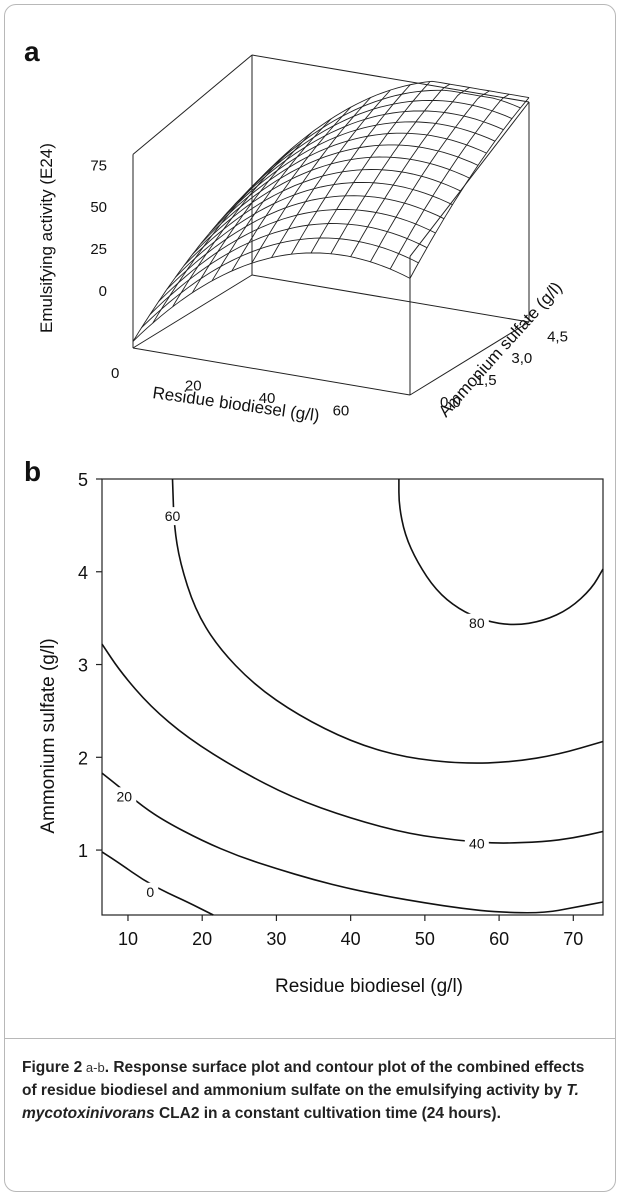 The width and height of the screenshot is (622, 1198). I want to click on x-tick-label: 70, so click(573, 939).